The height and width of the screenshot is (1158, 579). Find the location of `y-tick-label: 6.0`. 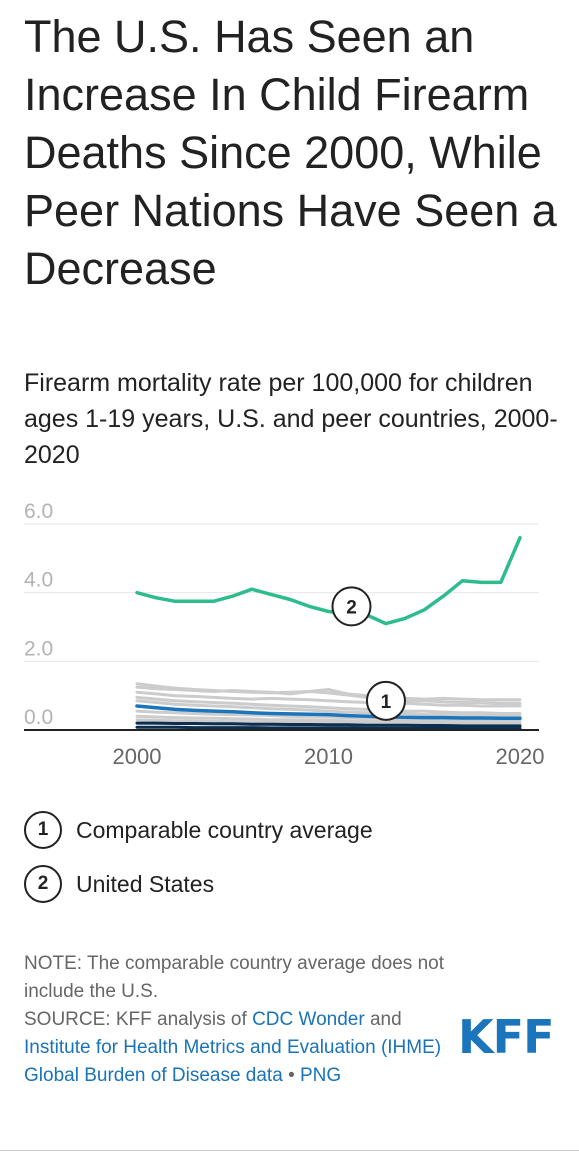

y-tick-label: 6.0 is located at coordinates (38, 511).